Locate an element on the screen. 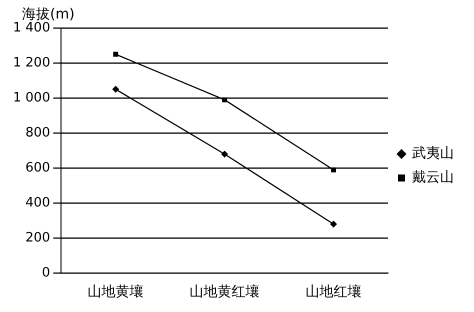 Image resolution: width=474 pixels, height=312 pixels. legend-label: 戴云山 is located at coordinates (433, 178).